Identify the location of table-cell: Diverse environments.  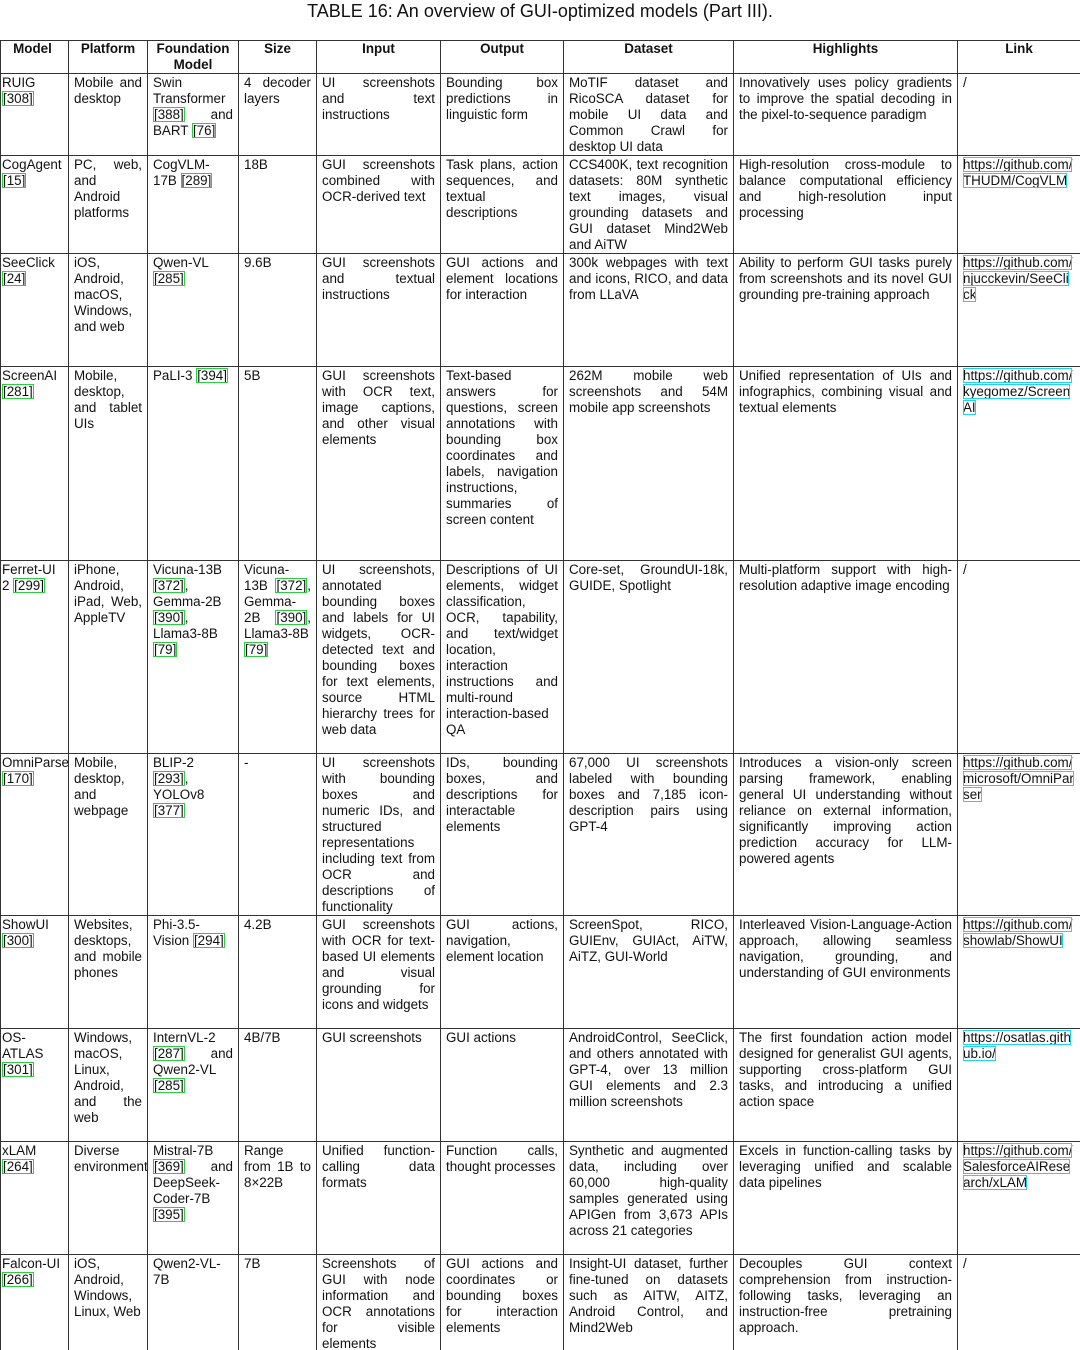
(108, 1198).